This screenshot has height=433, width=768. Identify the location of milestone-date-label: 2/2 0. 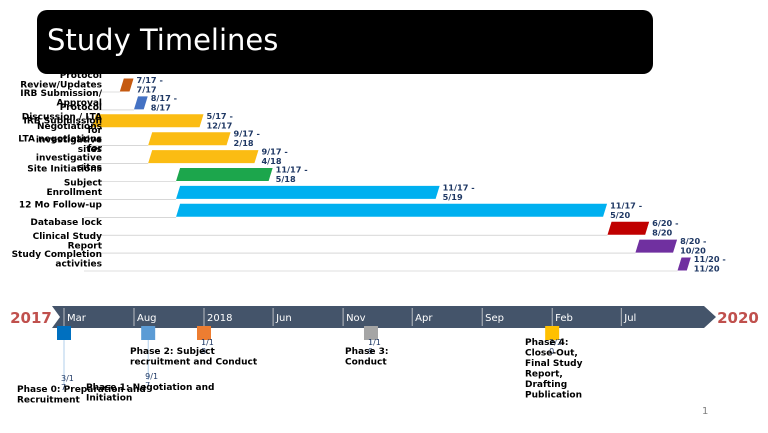
(555, 347).